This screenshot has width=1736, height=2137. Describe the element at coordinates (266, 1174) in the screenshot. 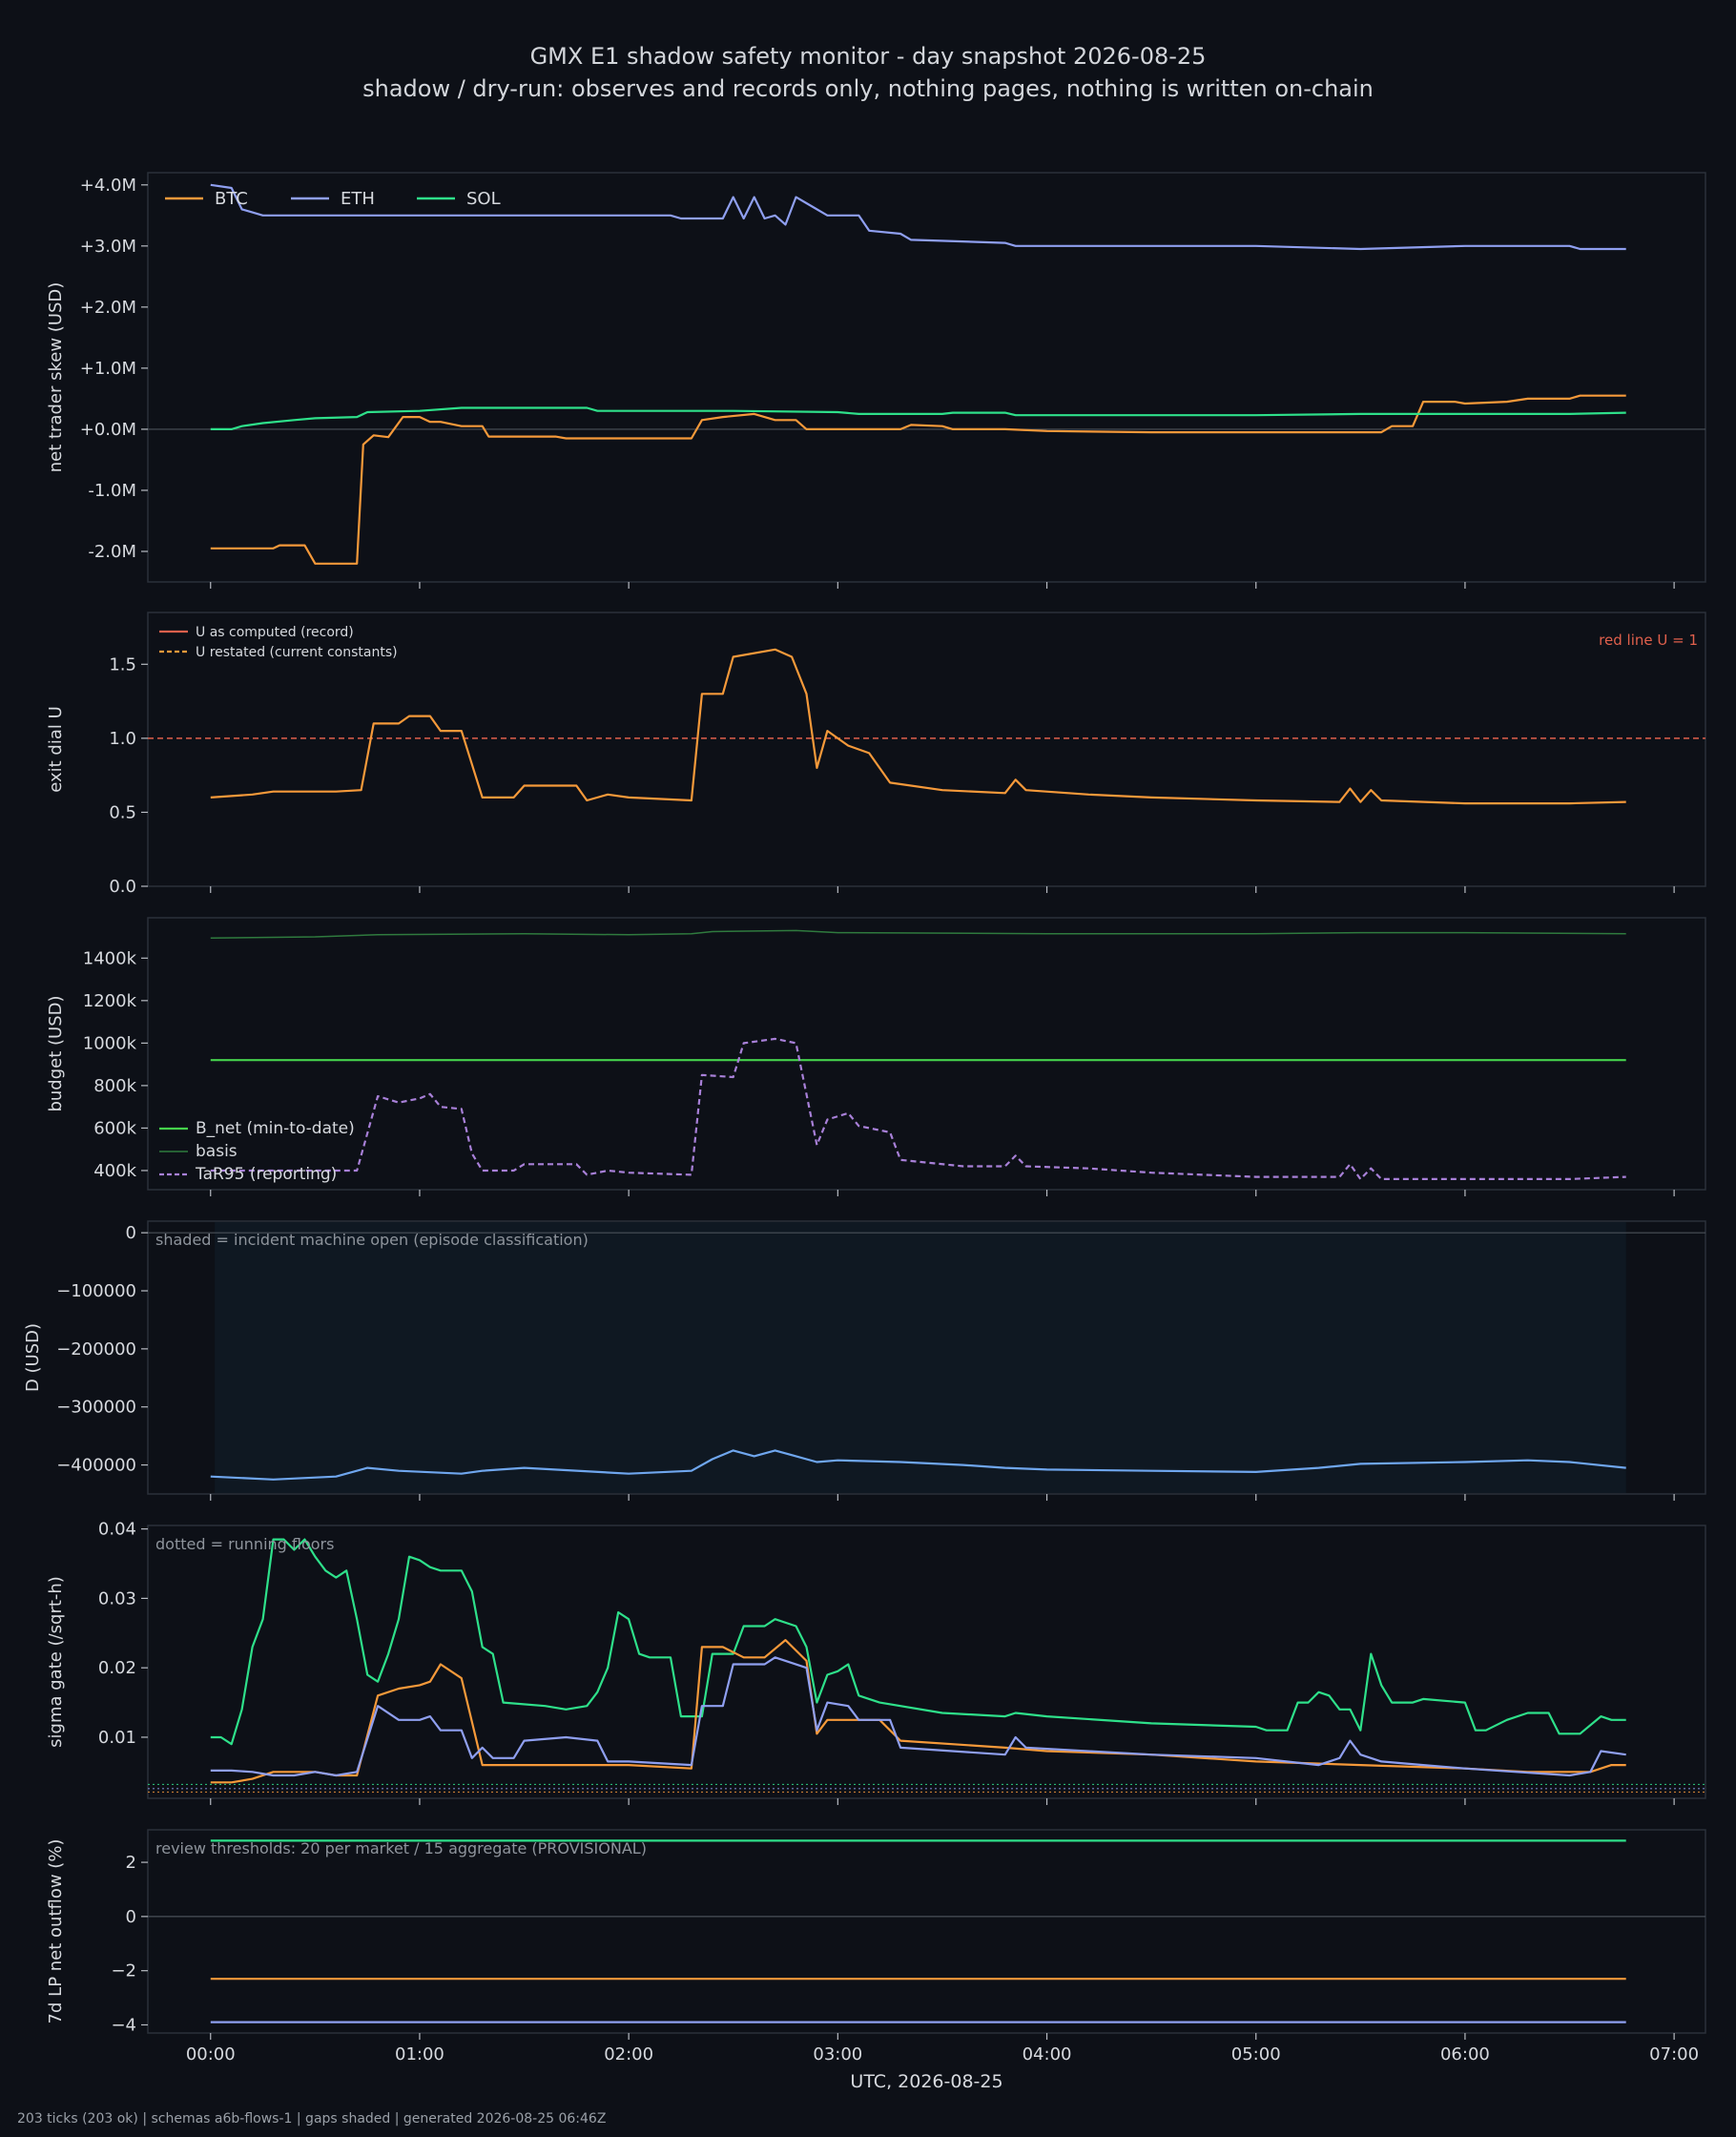

I see `legend-label: TaR95 (reporting)` at that location.